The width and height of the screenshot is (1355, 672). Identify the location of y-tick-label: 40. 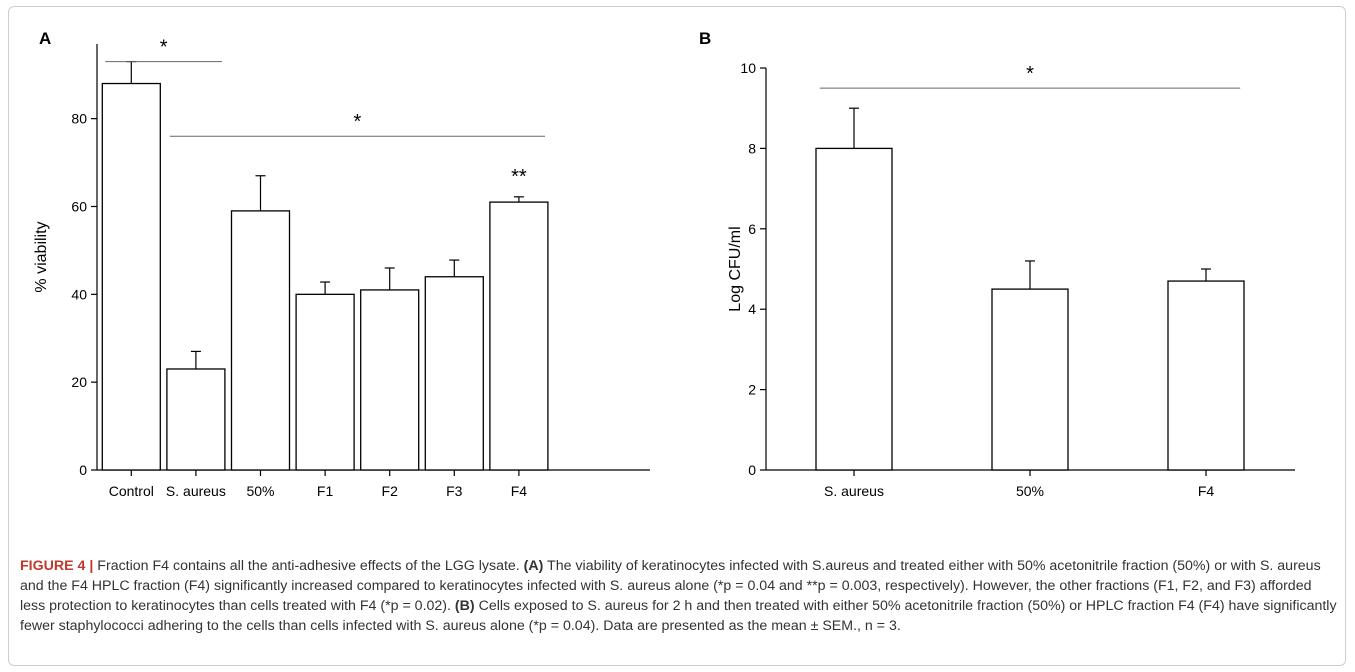
(79, 294).